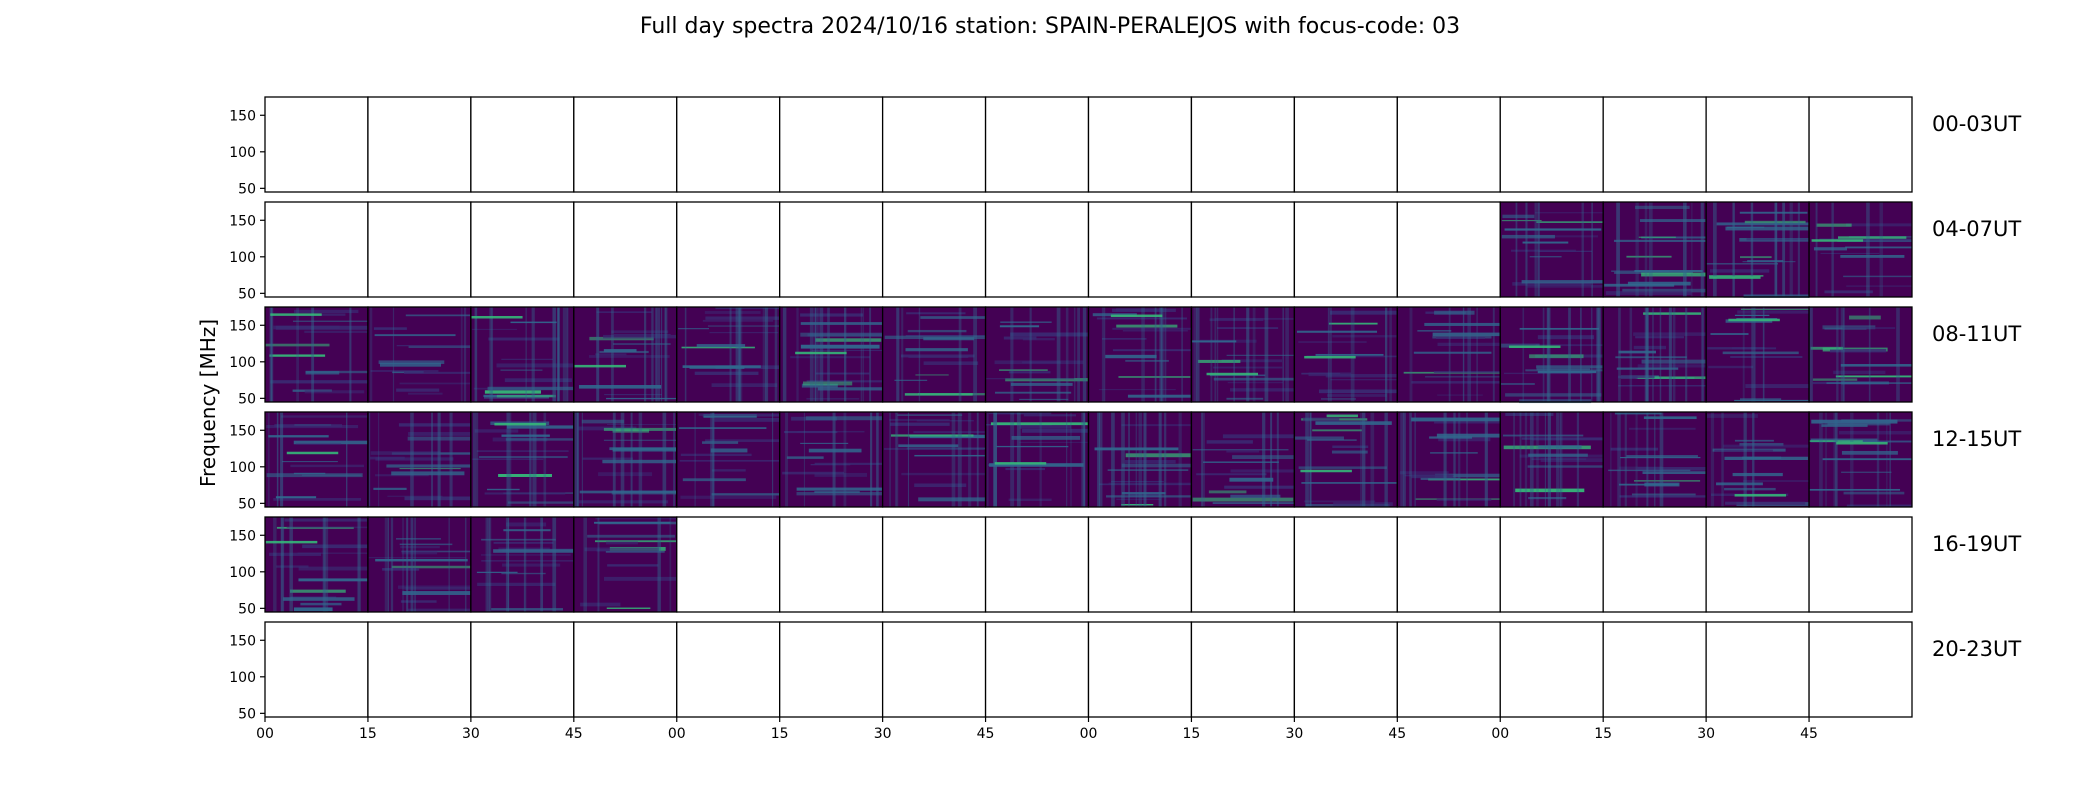  What do you see at coordinates (291, 542) in the screenshot?
I see `bright-emission` at bounding box center [291, 542].